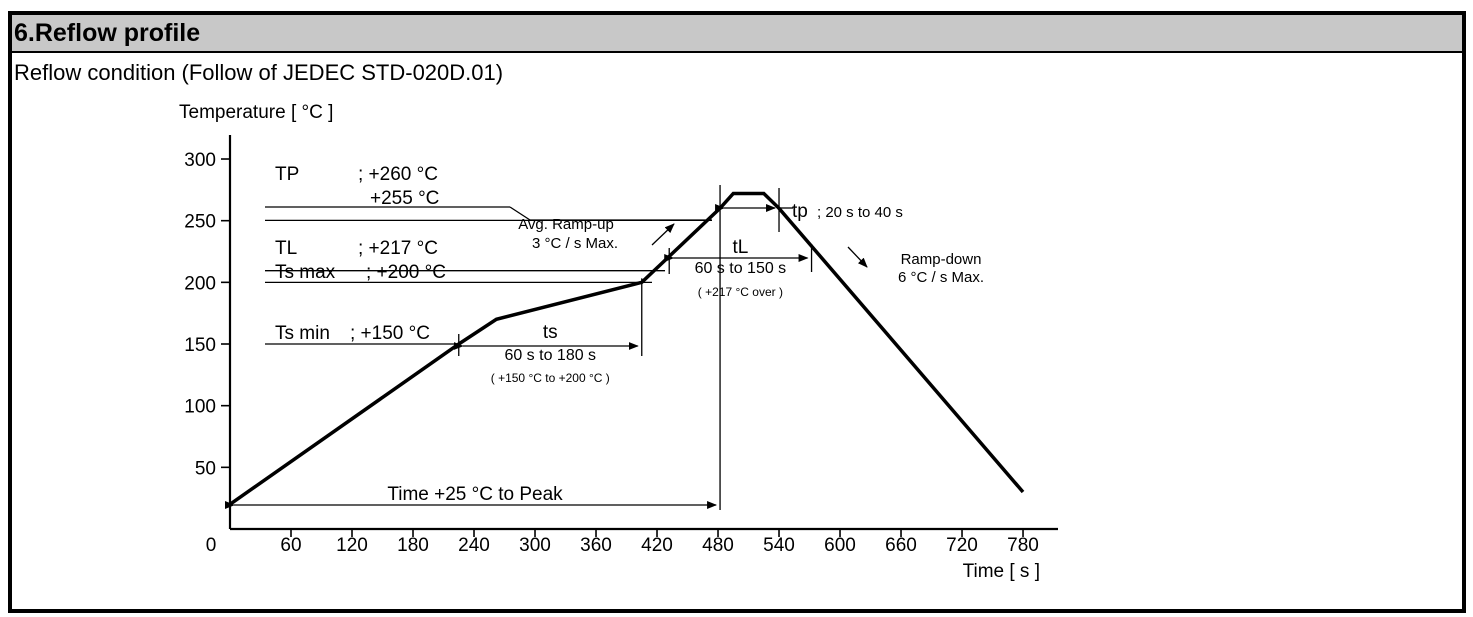  Describe the element at coordinates (520, 213) in the screenshot. I see `tp-reference-line-step` at that location.